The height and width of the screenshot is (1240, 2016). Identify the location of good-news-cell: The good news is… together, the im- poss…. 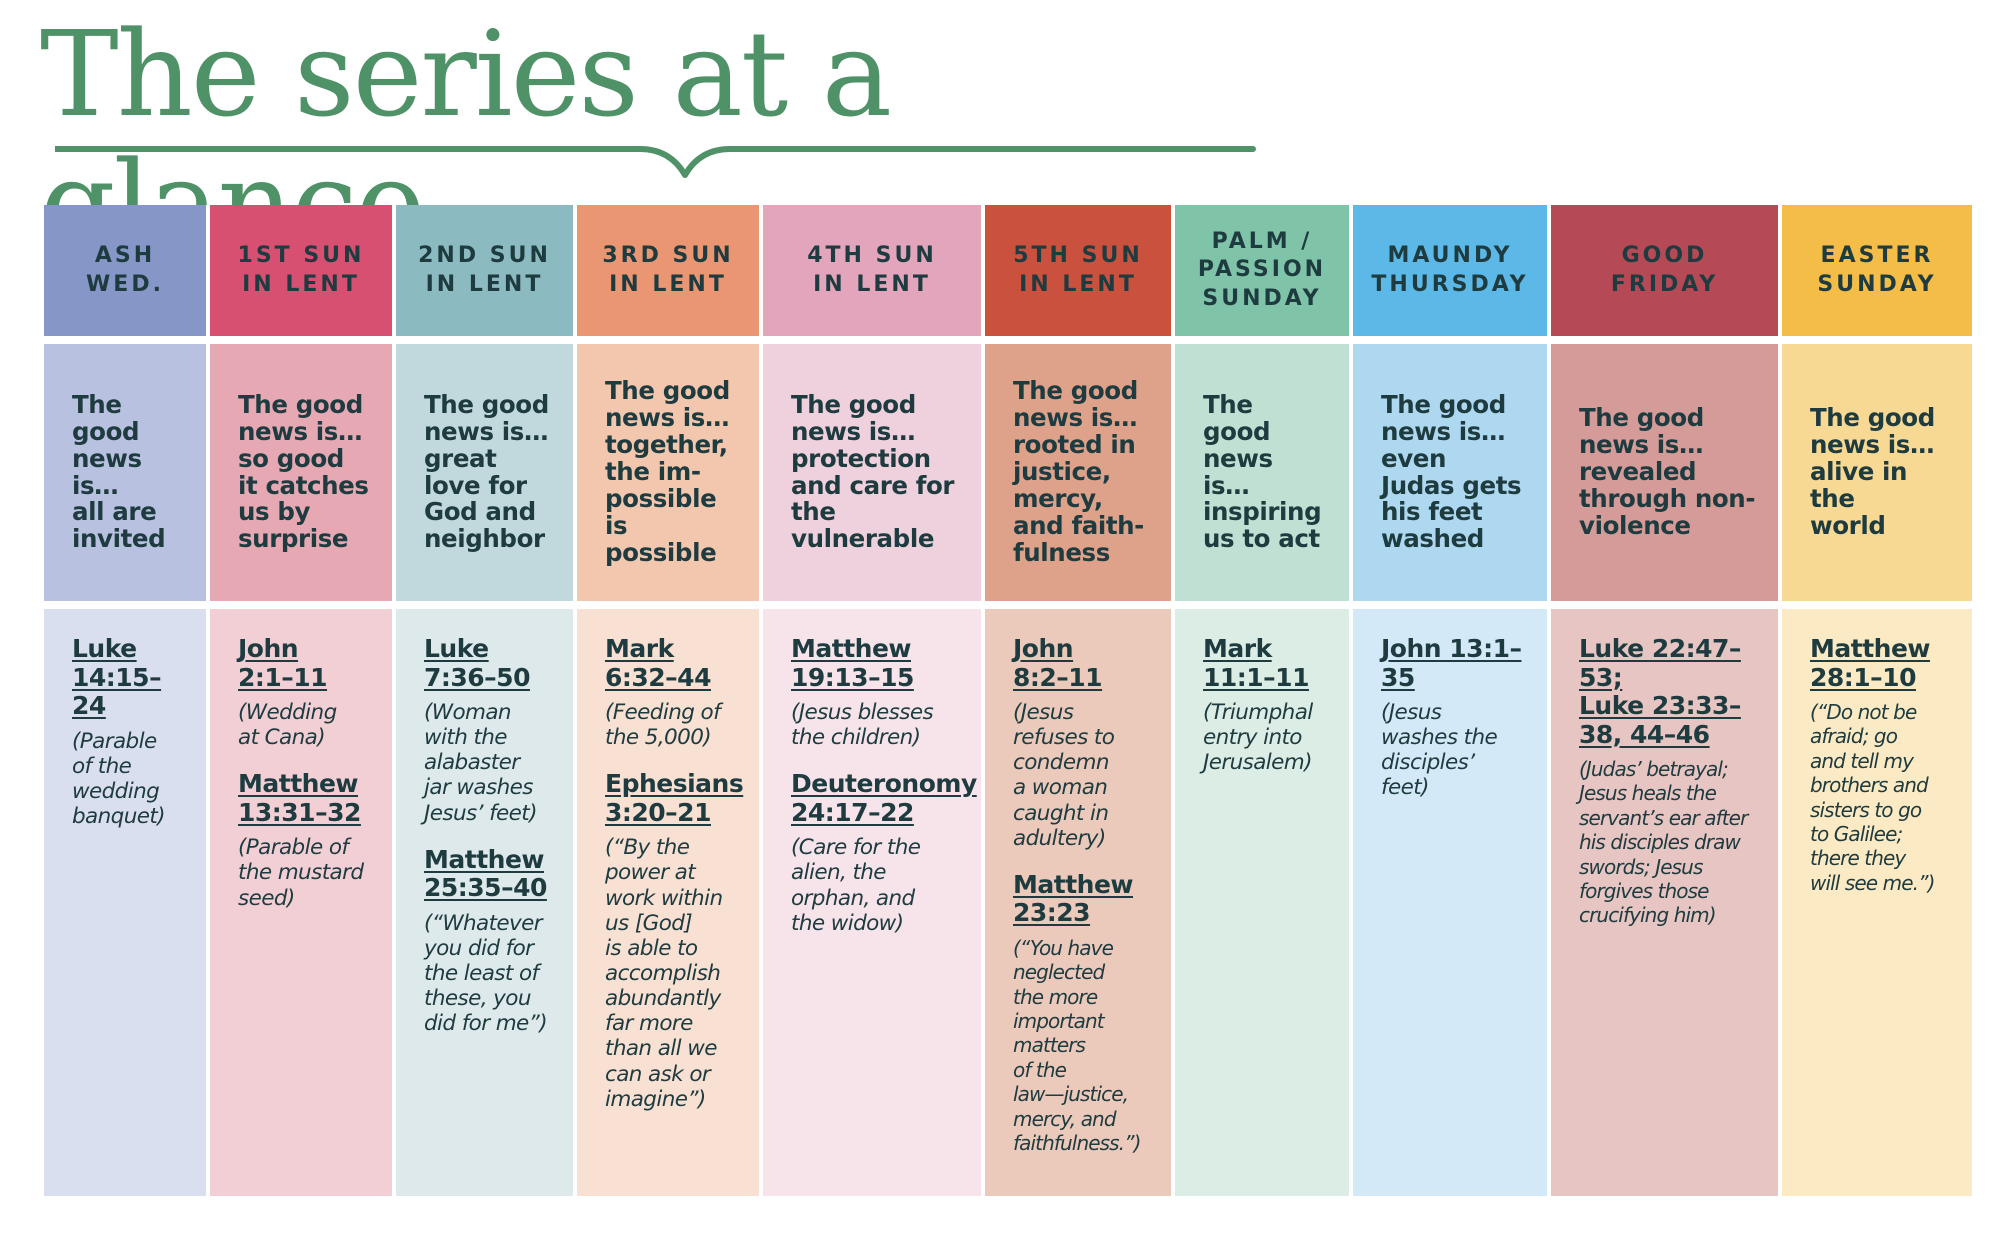
(670, 476).